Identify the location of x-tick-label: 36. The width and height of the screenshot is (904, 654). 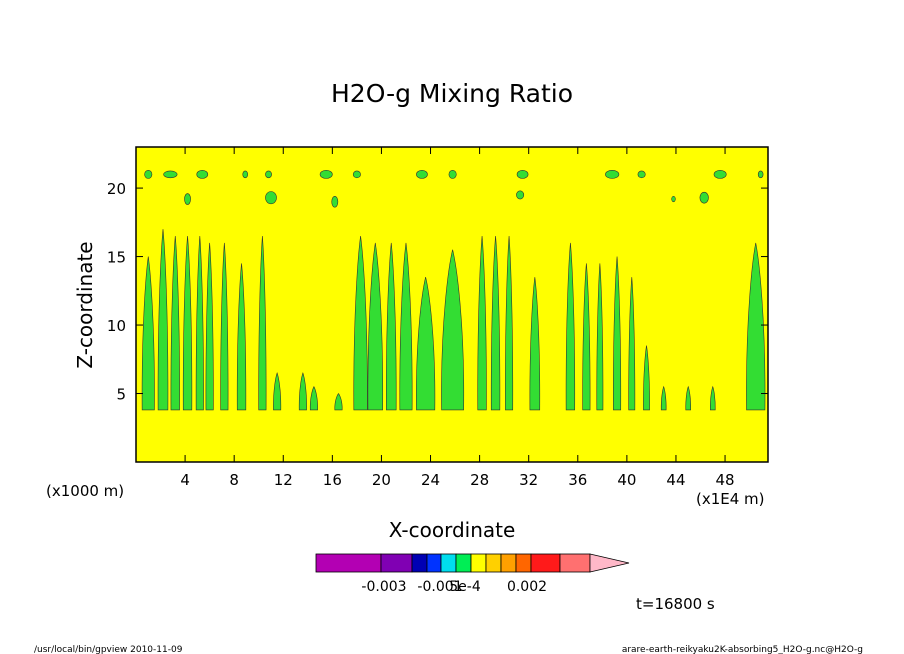
(577, 480).